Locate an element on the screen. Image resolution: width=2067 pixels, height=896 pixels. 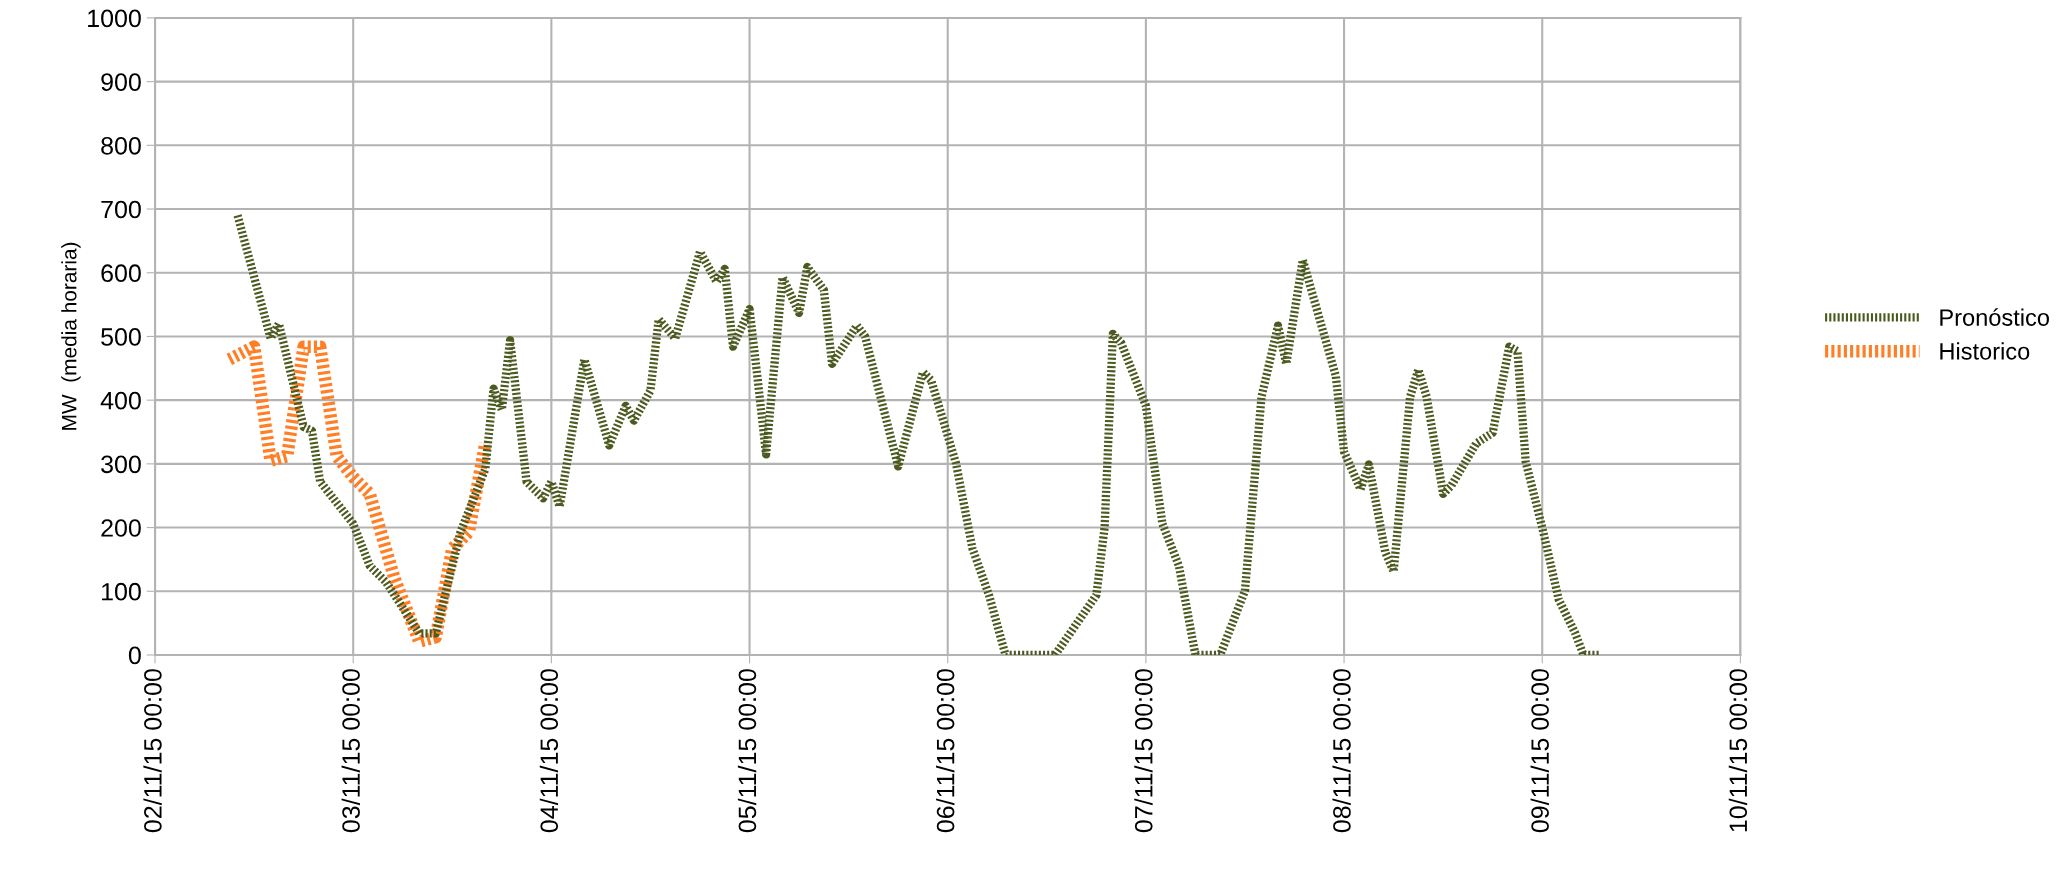
y-tick-label: 300 is located at coordinates (121, 464).